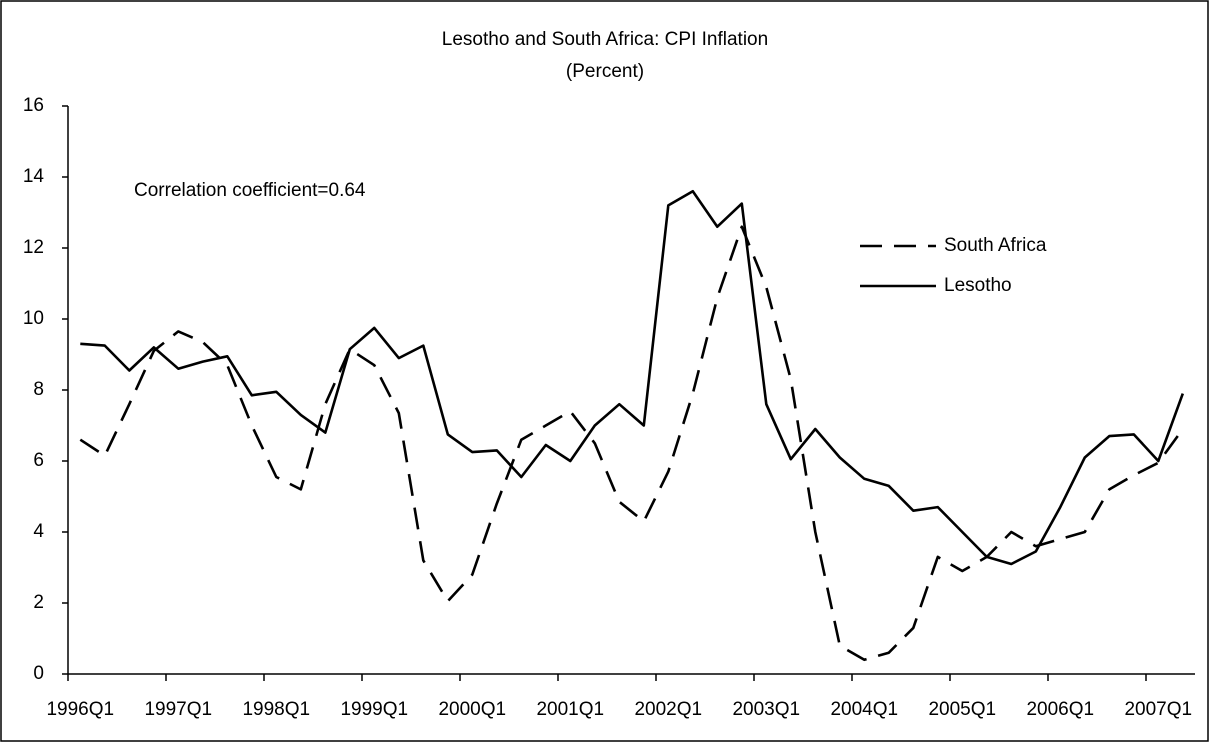 This screenshot has height=742, width=1209. What do you see at coordinates (570, 709) in the screenshot?
I see `x-tick-label: 2001Q1` at bounding box center [570, 709].